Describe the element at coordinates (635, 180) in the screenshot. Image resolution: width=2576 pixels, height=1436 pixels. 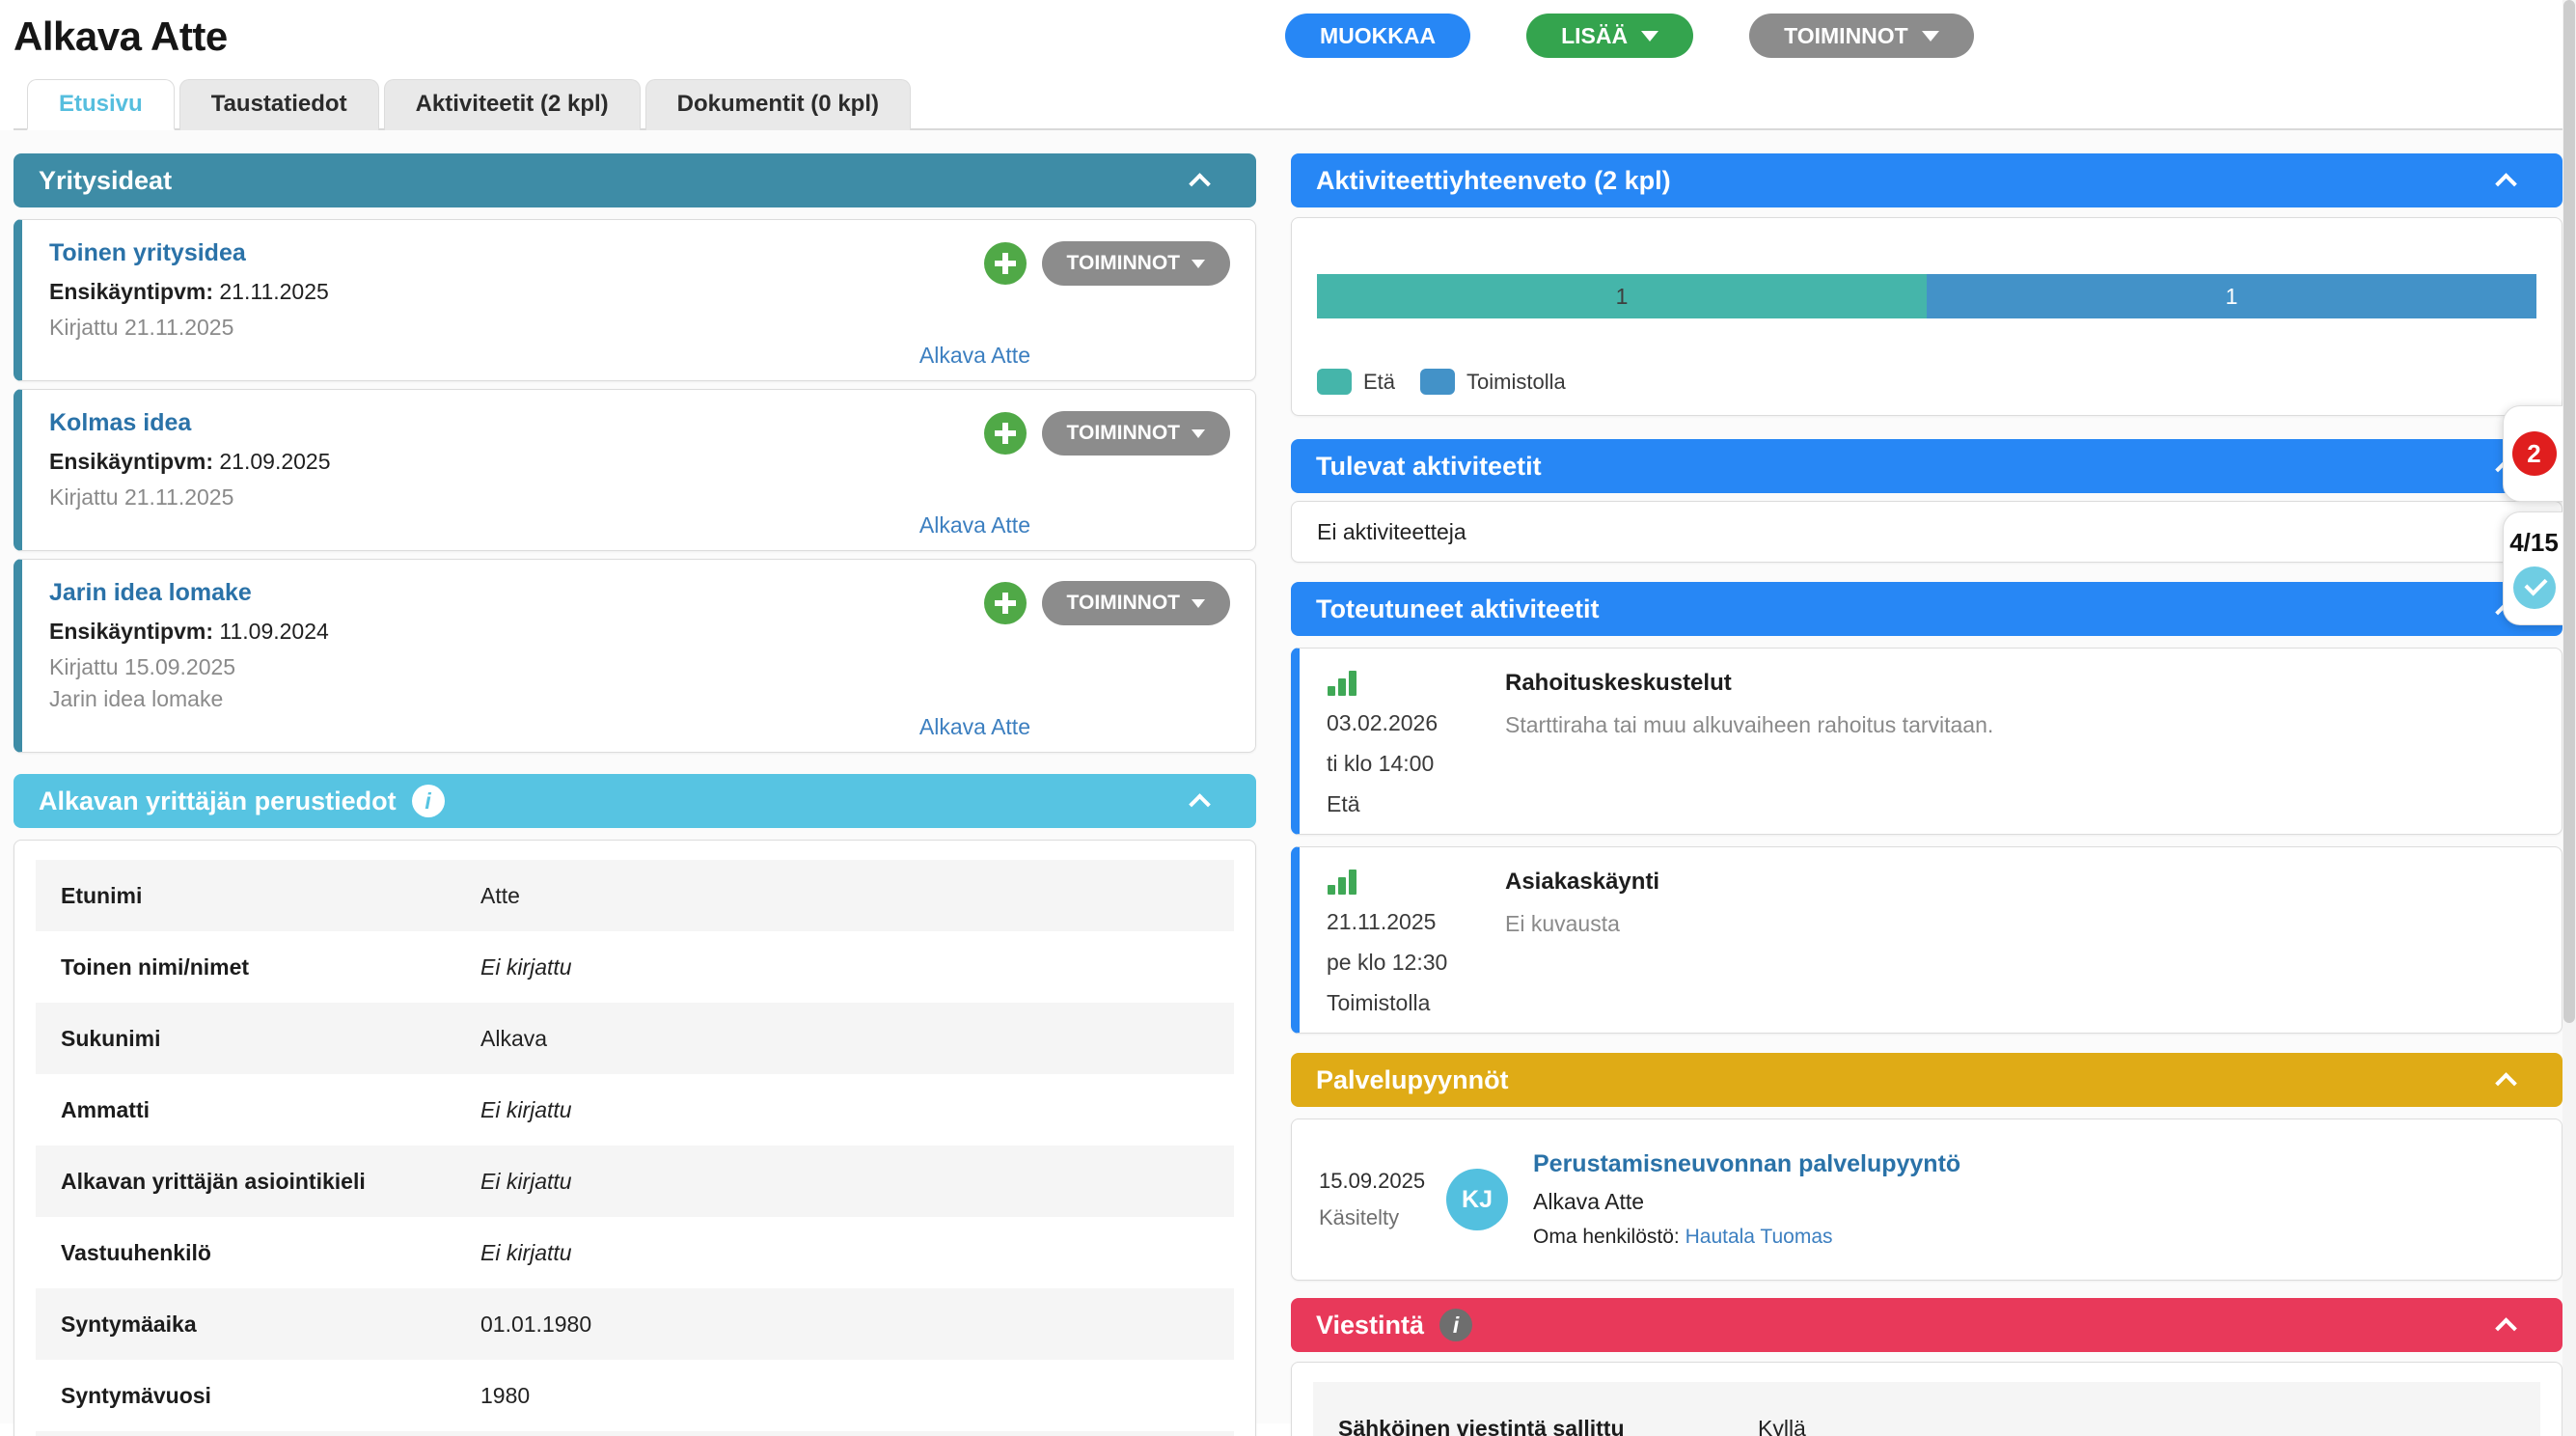
I see `section-header-yritysideat: Yritysideat` at that location.